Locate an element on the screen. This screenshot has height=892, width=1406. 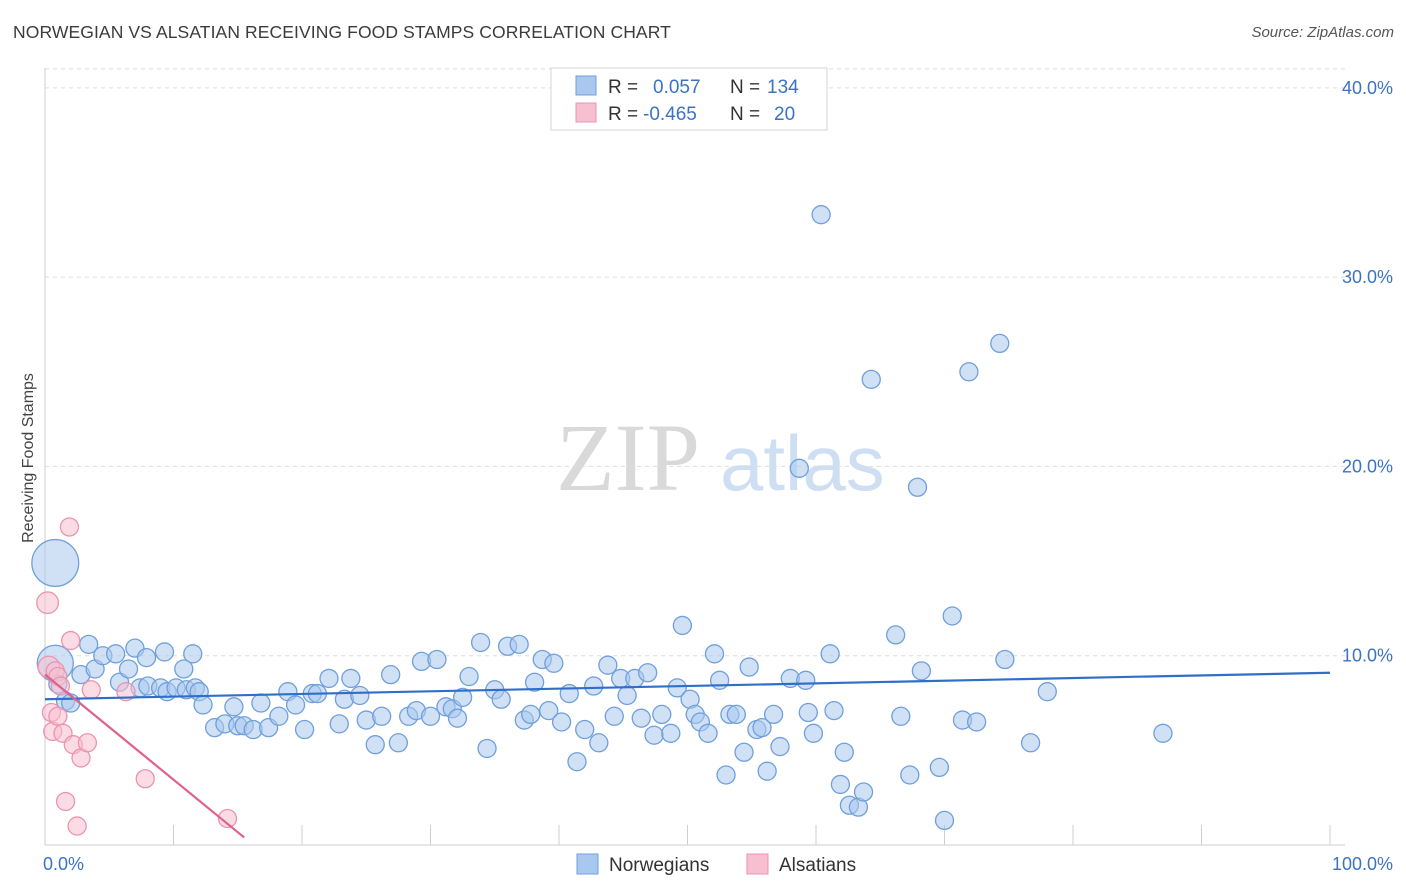
legend-n-label-norwegians: N = is located at coordinates (745, 87).